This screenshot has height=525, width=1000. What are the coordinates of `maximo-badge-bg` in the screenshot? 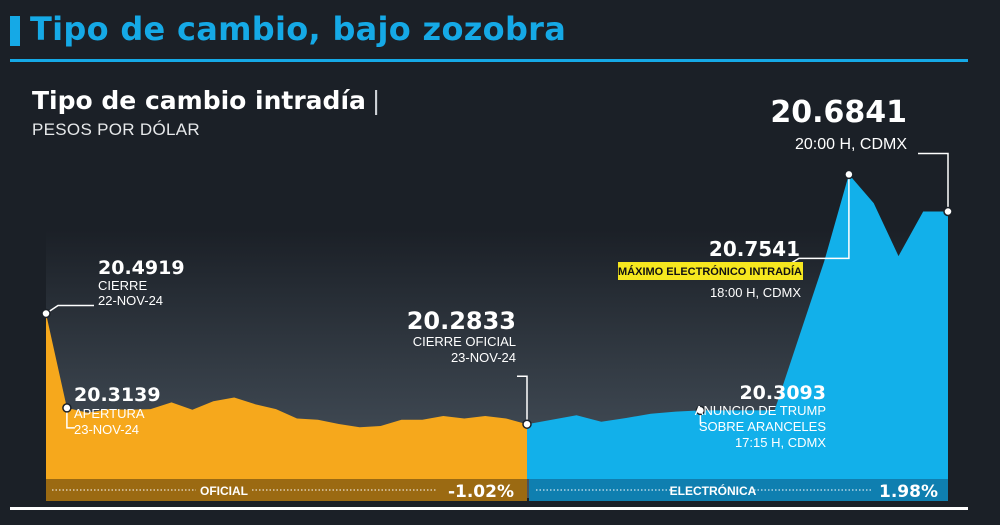 It's located at (710, 271).